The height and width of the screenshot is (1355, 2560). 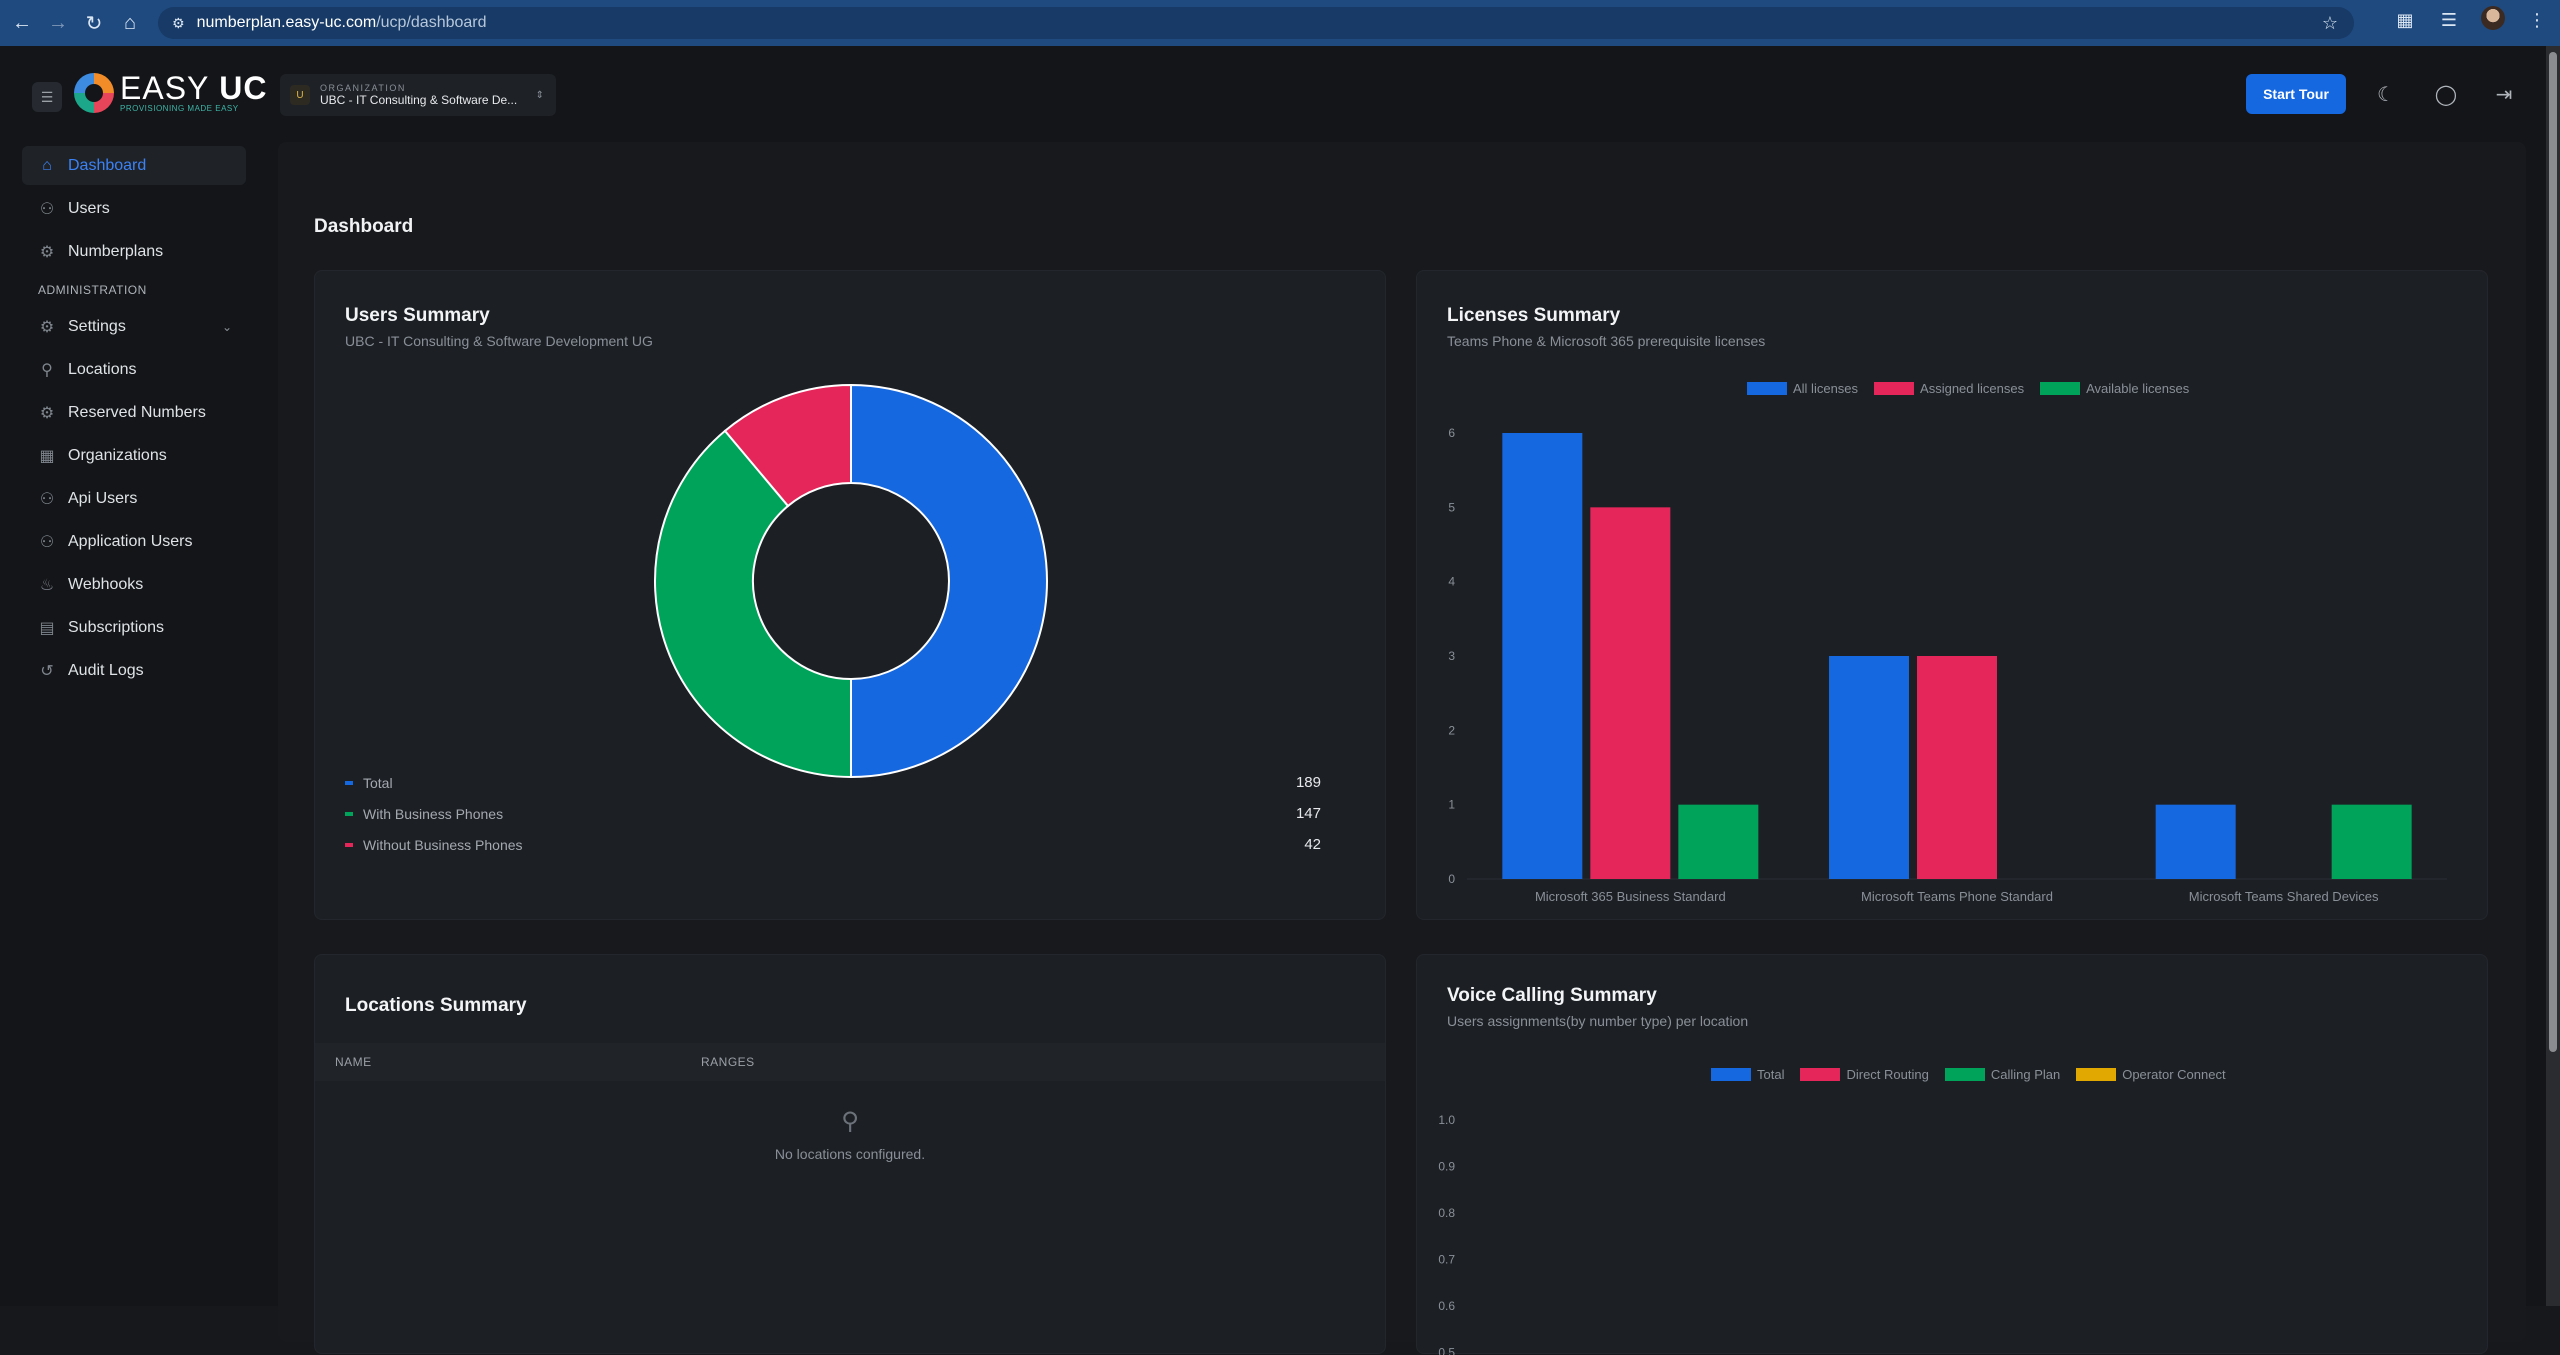 What do you see at coordinates (1256, 23) in the screenshot?
I see `address-bar: ⚙ numberplan.easy-uc.com/ucp/dashboard ☆` at bounding box center [1256, 23].